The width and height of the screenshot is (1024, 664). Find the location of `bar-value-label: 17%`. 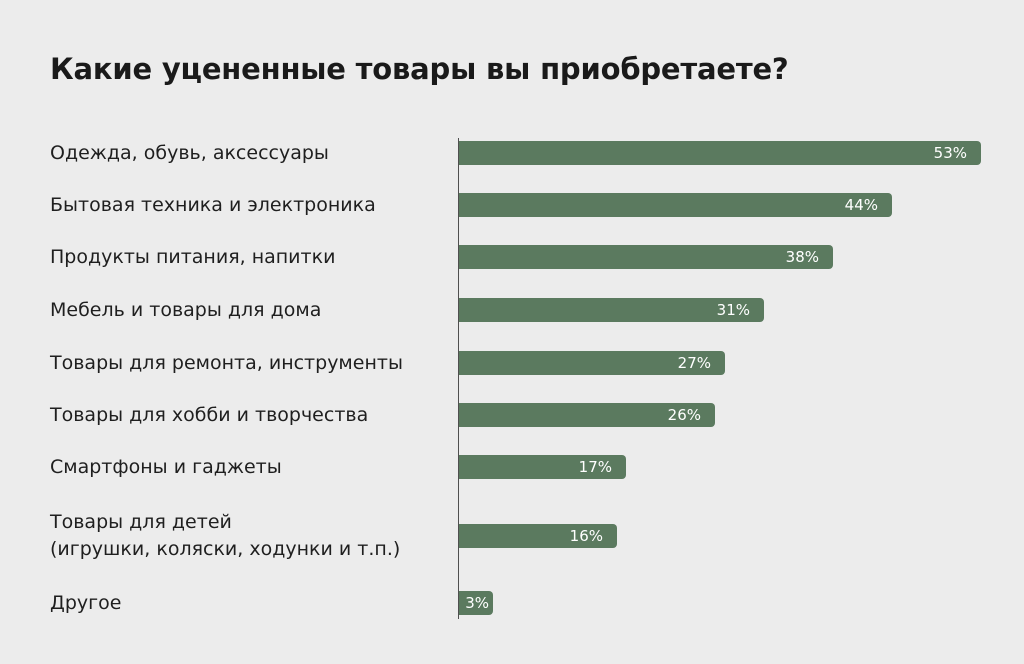

bar-value-label: 17% is located at coordinates (595, 467).